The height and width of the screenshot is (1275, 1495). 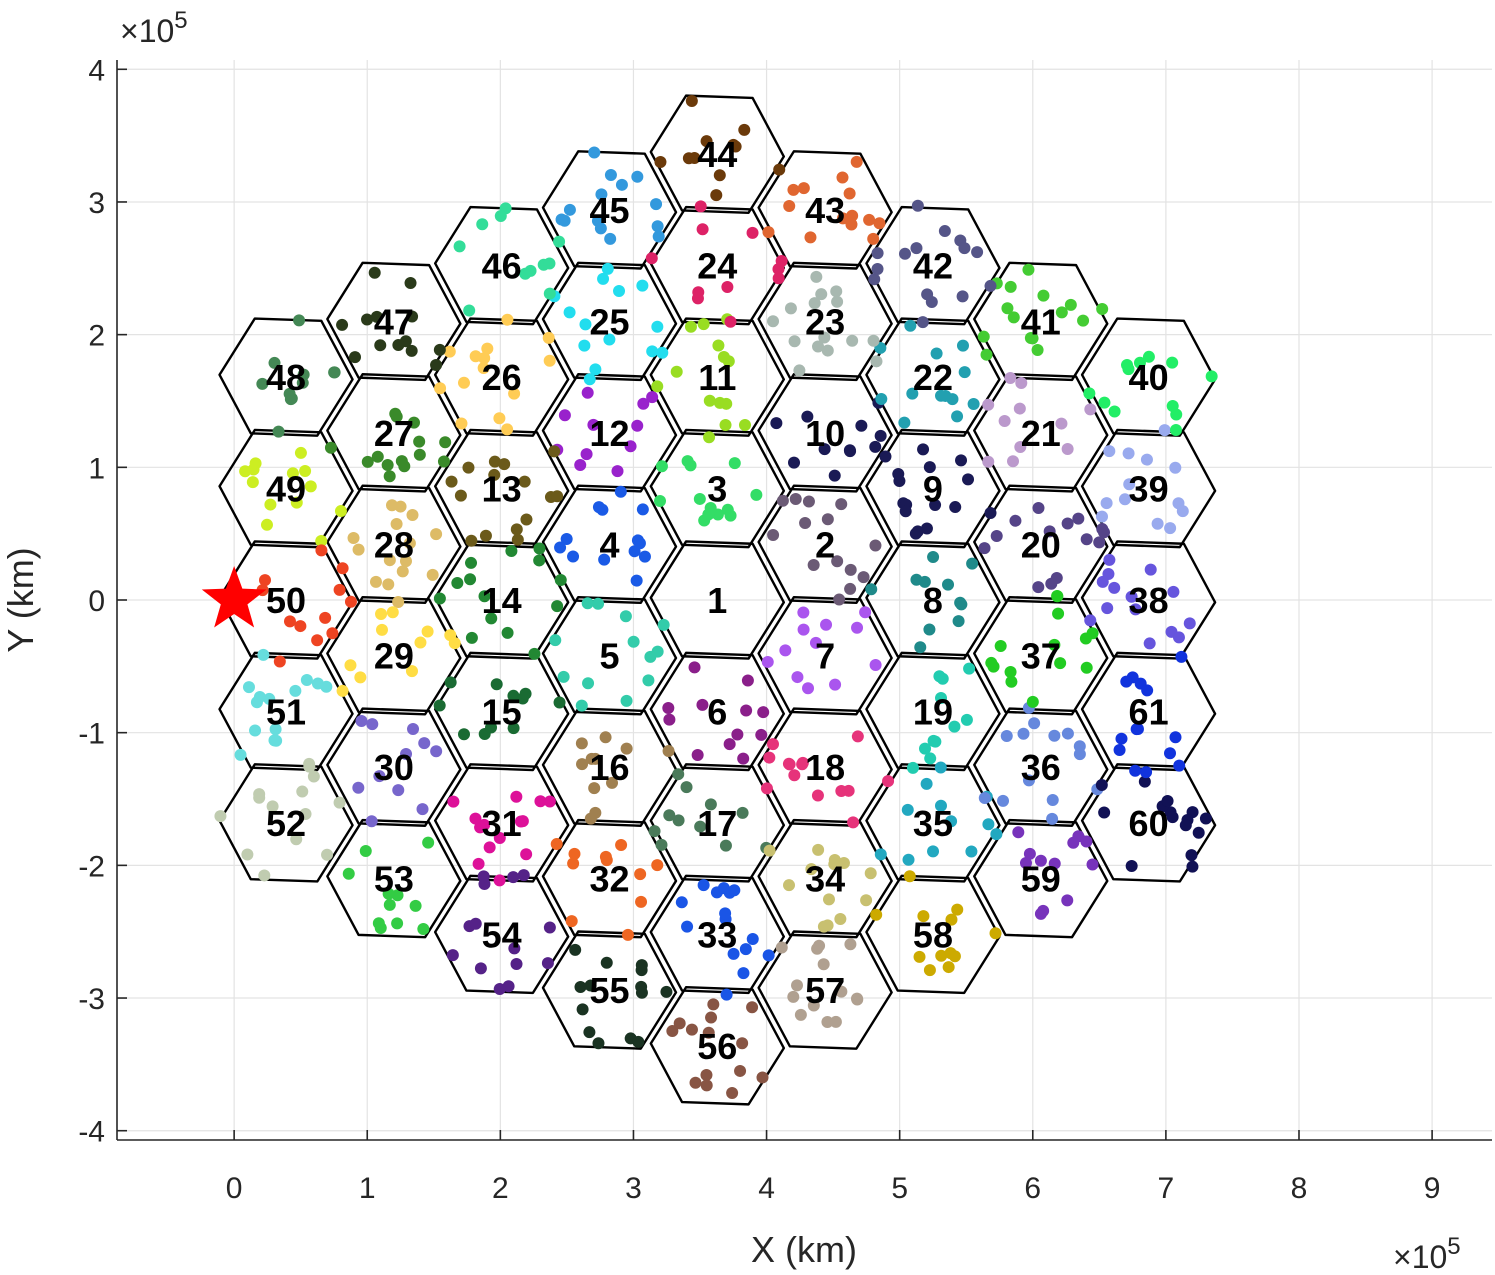 I want to click on cell-label-4: 4, so click(x=609, y=544).